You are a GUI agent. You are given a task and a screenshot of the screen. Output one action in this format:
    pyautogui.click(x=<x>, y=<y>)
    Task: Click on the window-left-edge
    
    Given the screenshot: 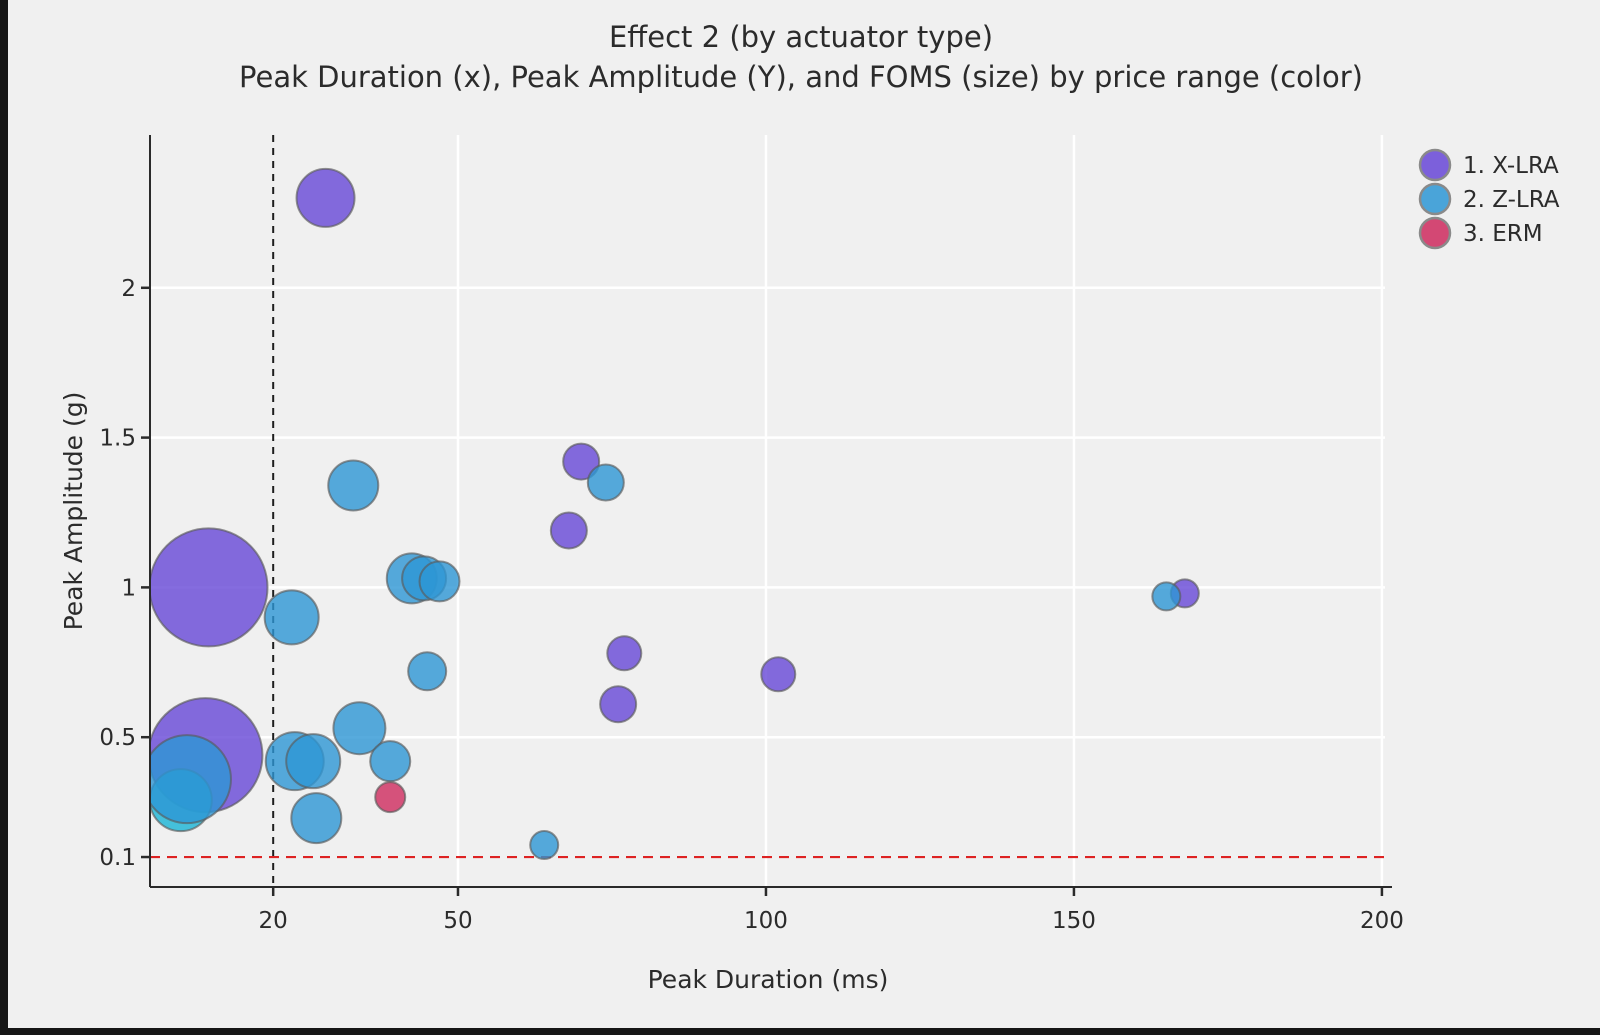 What is the action you would take?
    pyautogui.click(x=4, y=517)
    